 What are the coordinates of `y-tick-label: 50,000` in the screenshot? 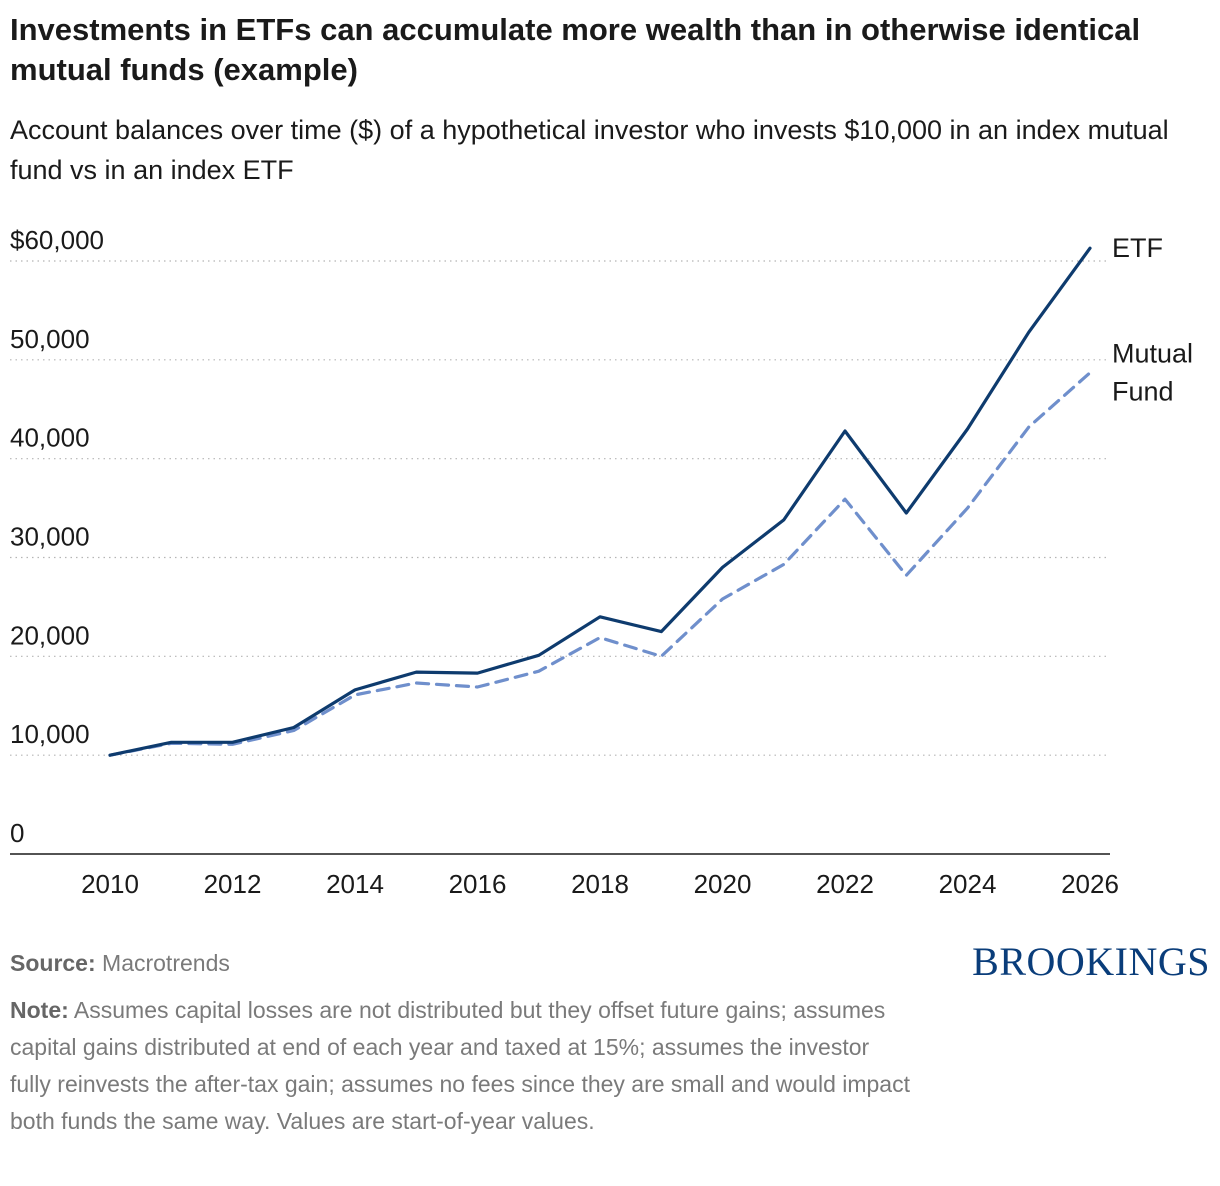 It's located at (50, 339).